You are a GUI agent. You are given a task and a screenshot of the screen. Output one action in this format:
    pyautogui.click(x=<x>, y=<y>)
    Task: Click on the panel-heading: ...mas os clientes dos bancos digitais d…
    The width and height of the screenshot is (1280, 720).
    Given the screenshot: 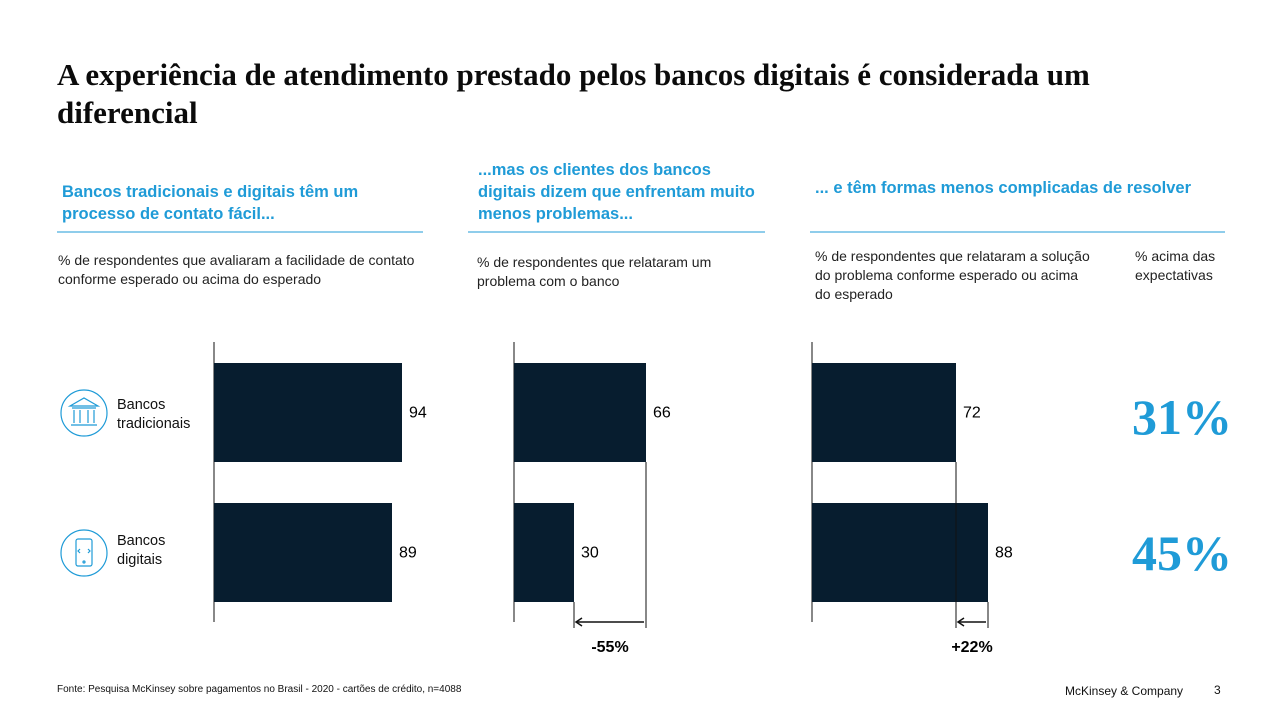 What is the action you would take?
    pyautogui.click(x=616, y=192)
    